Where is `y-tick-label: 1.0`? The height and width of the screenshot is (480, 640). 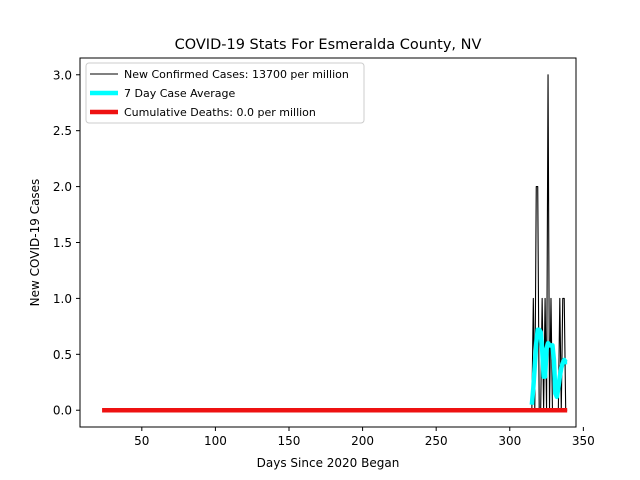 y-tick-label: 1.0 is located at coordinates (62, 299).